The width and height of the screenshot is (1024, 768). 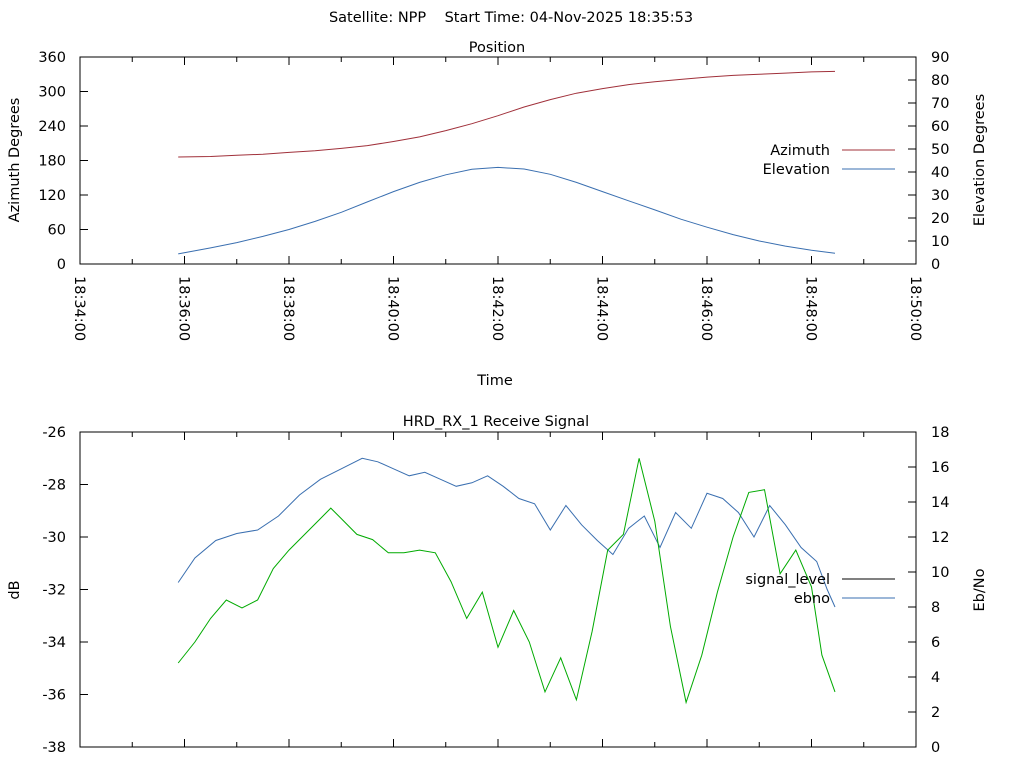 I want to click on signal-y2-ticks: 0 2 4 6 8 10 12 14 16 18, so click(x=928, y=590).